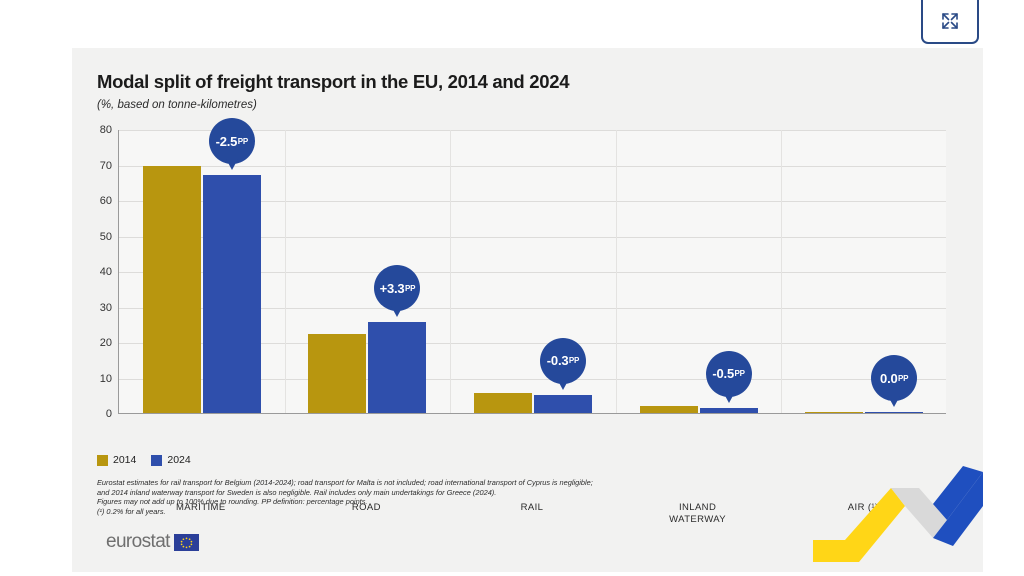  What do you see at coordinates (723, 374) in the screenshot?
I see `bubble-value: -0.5` at bounding box center [723, 374].